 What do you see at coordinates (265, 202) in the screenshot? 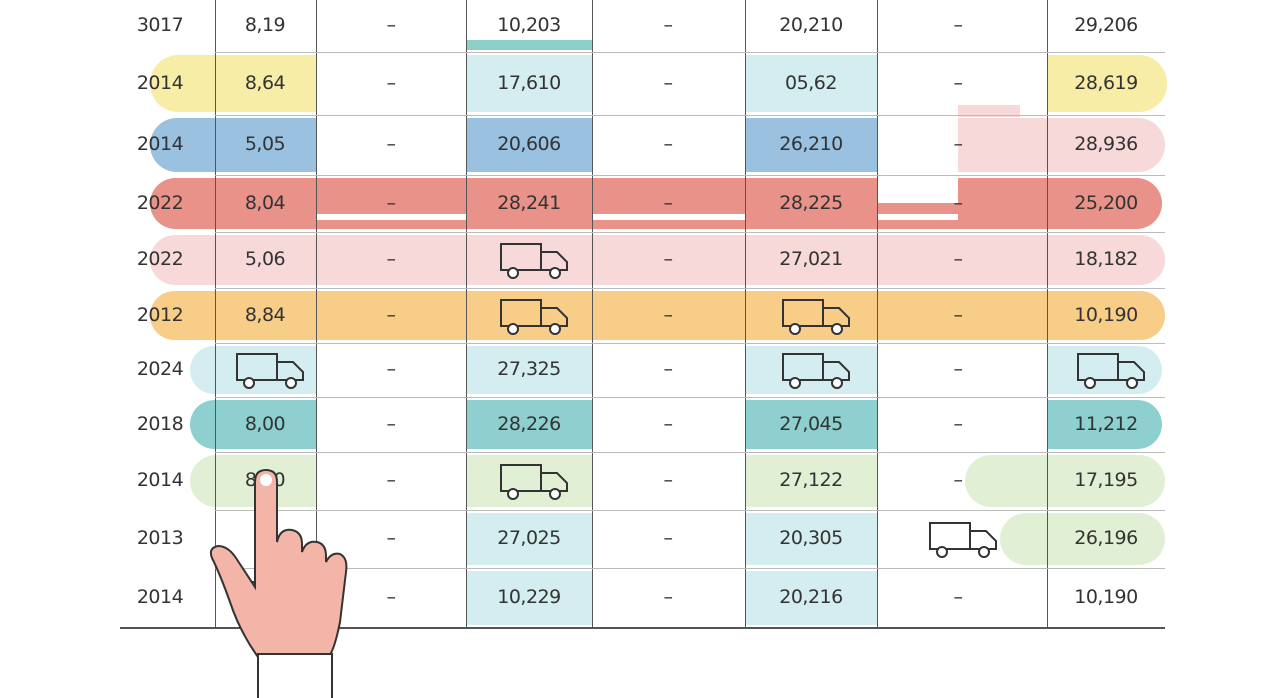
I see `value-cell: 8,04` at bounding box center [265, 202].